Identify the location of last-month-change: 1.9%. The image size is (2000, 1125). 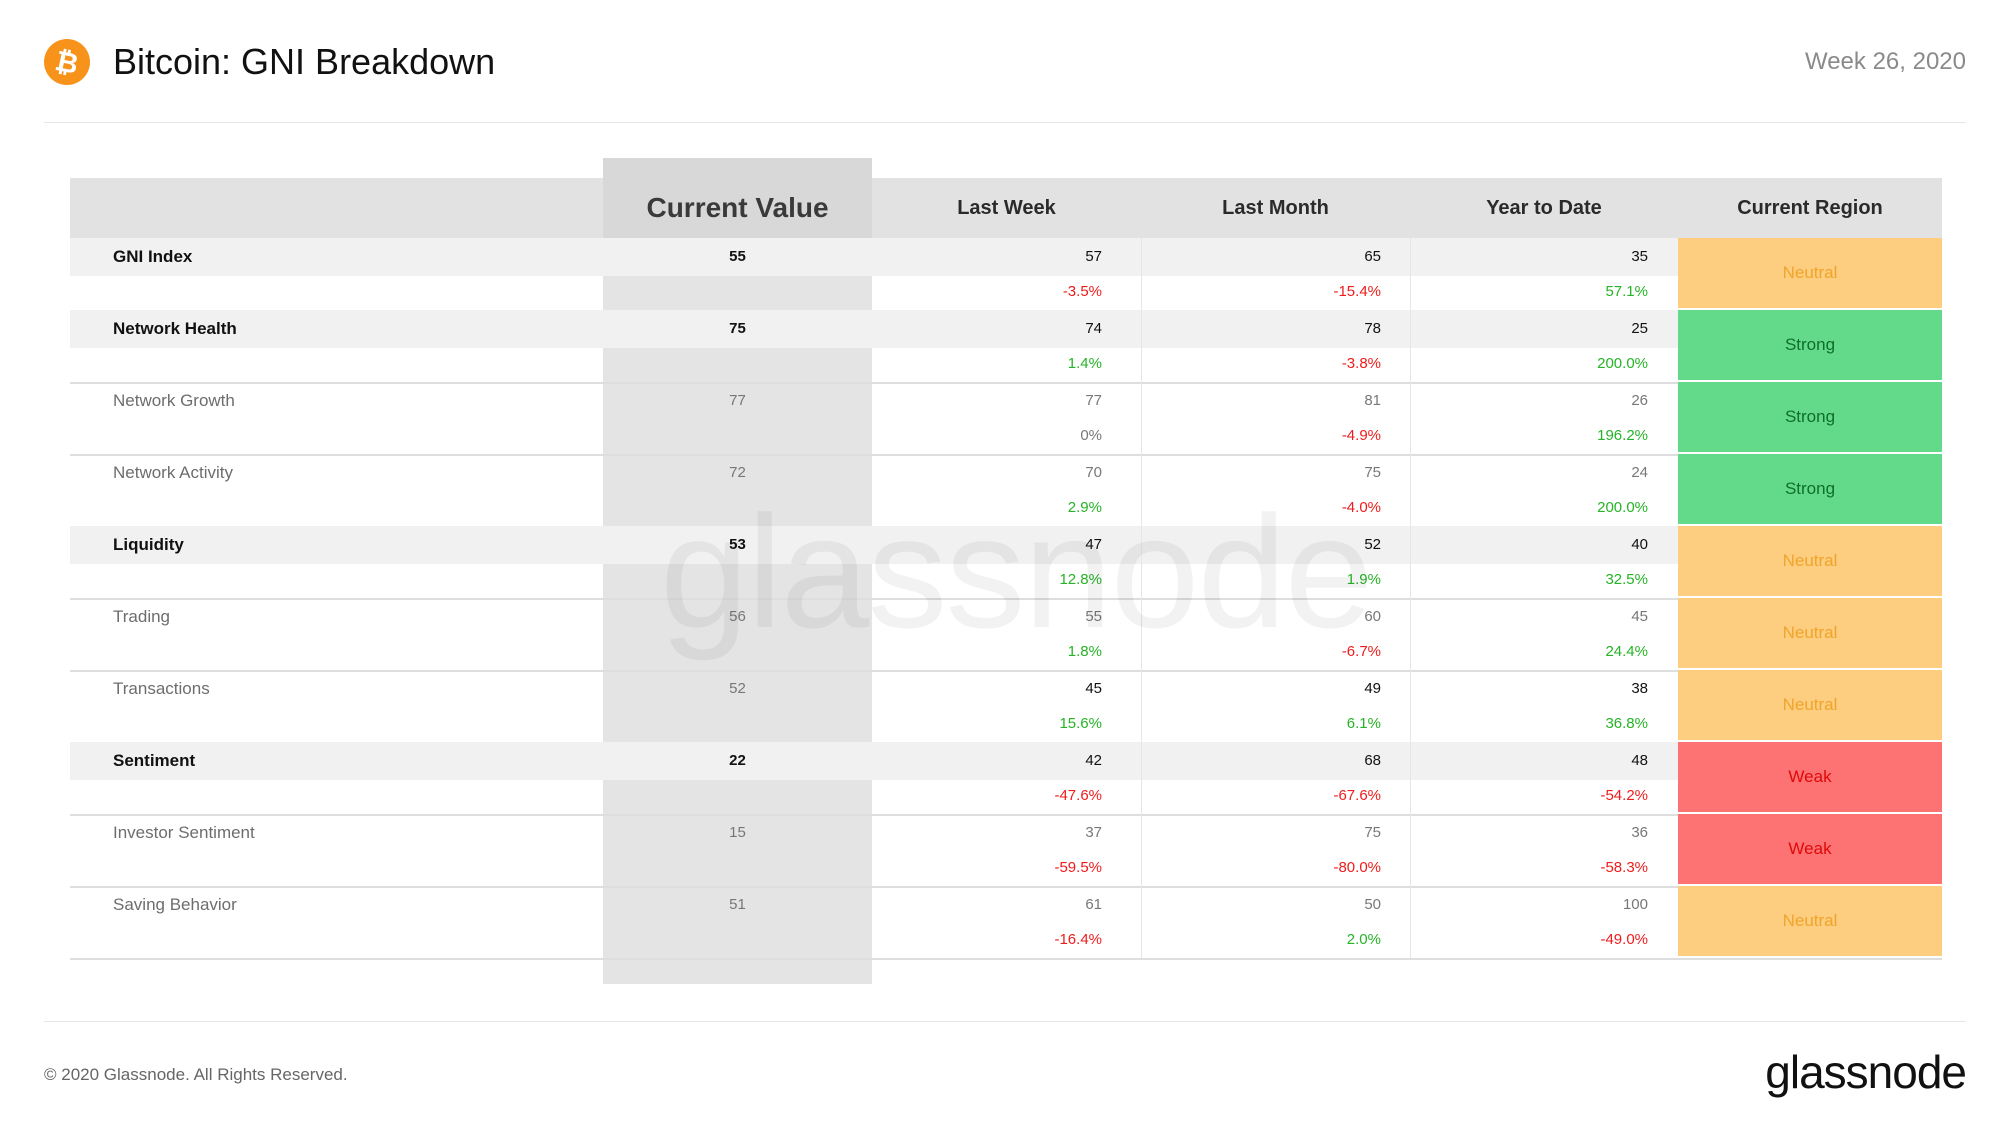
(1363, 579).